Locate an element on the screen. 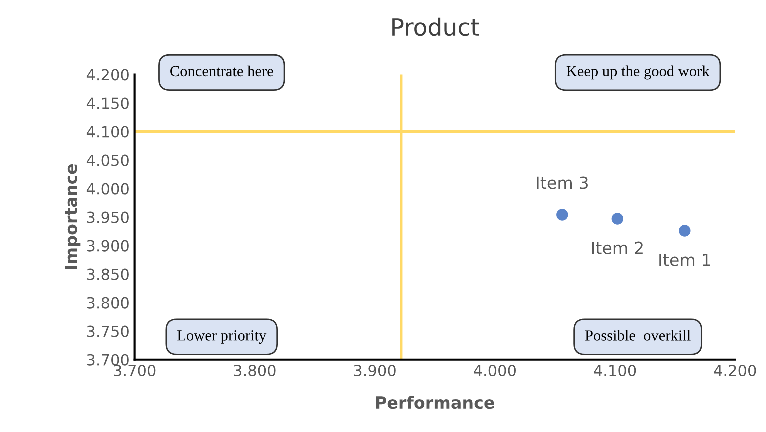  annotation: Item 3 is located at coordinates (562, 183).